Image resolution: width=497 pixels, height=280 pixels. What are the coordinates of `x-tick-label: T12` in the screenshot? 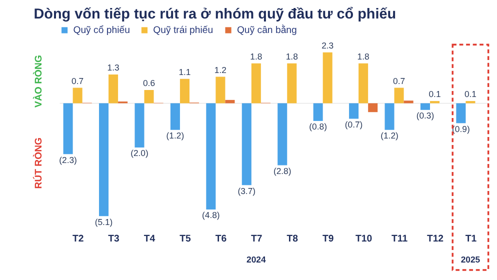 It's located at (435, 239).